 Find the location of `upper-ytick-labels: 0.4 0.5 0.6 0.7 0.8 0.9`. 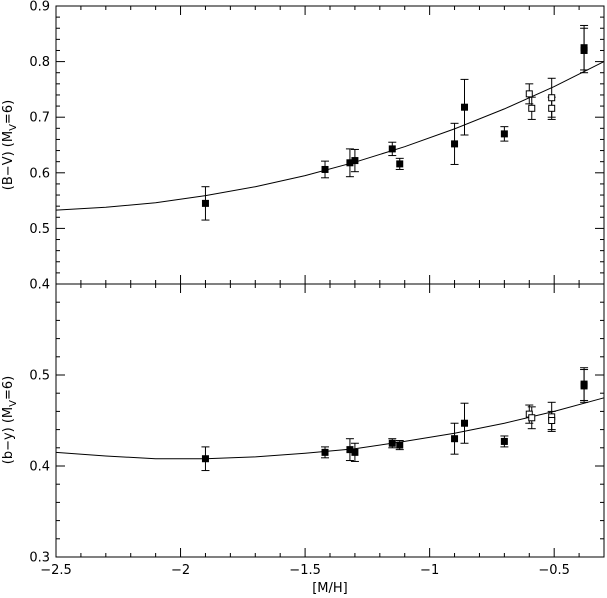

upper-ytick-labels: 0.4 0.5 0.6 0.7 0.8 0.9 is located at coordinates (39, 146).